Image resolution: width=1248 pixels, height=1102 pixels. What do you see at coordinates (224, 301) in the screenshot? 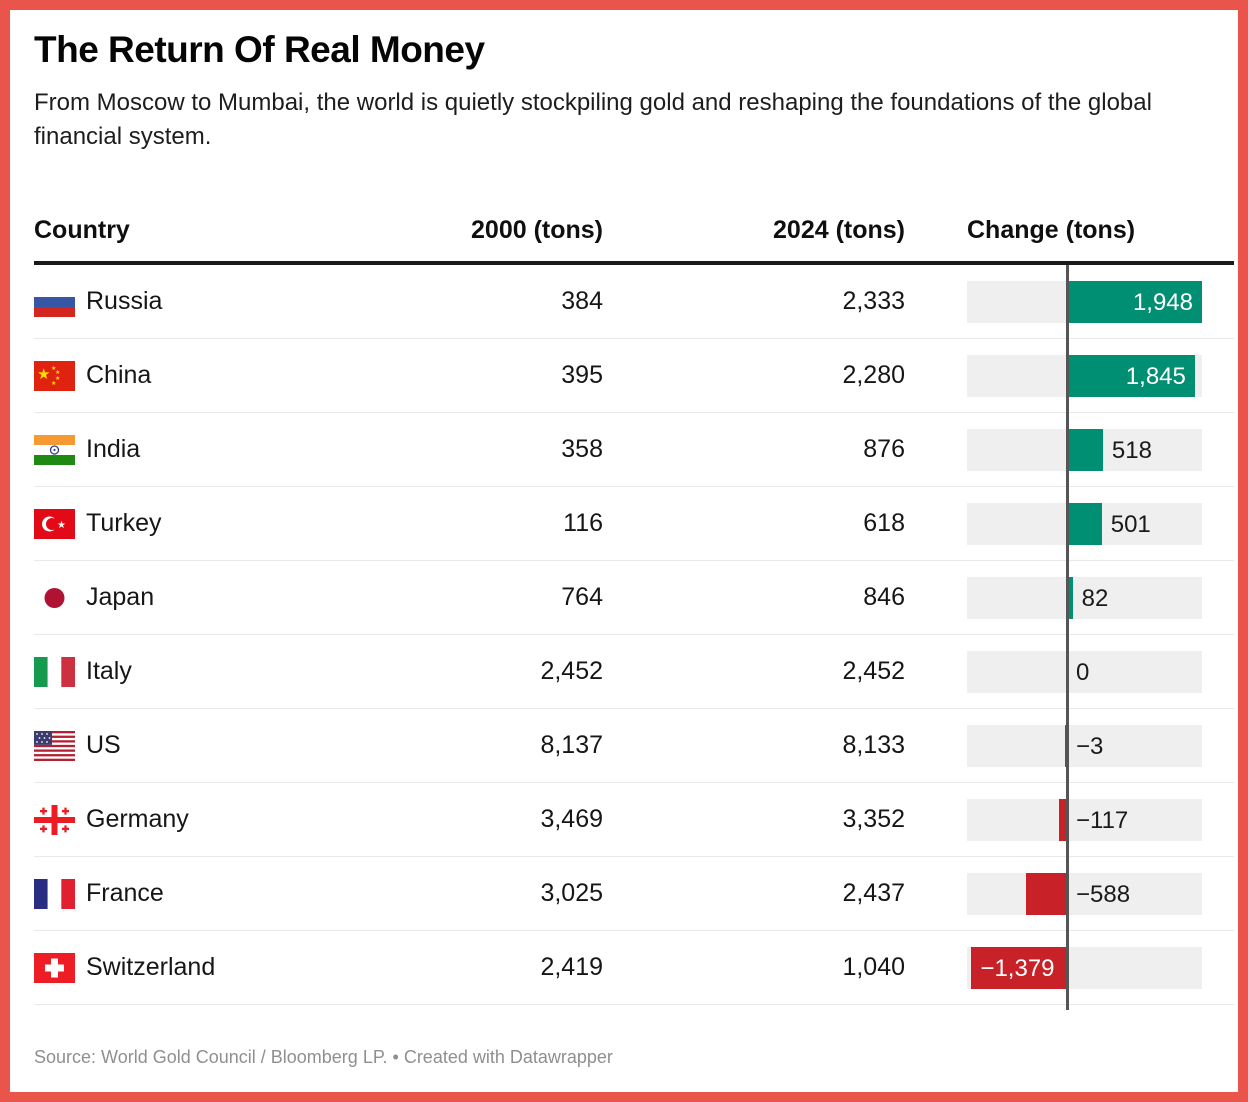
I see `country-cell: Russia` at bounding box center [224, 301].